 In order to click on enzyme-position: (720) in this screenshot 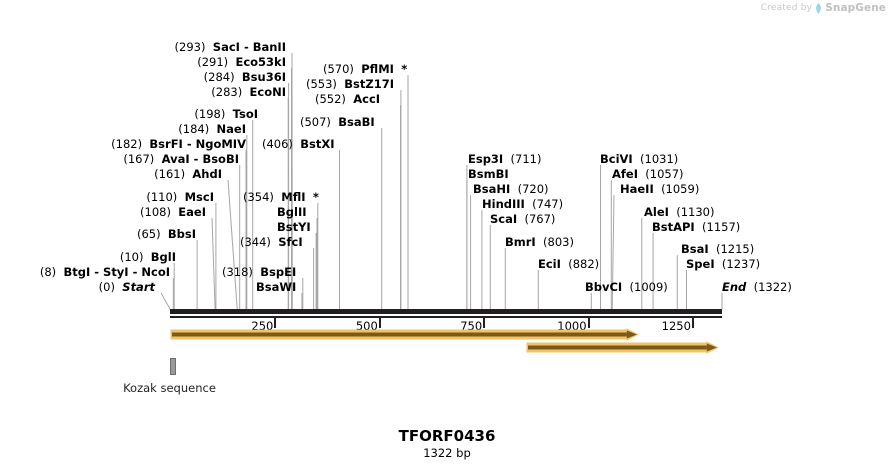, I will do `click(533, 189)`.